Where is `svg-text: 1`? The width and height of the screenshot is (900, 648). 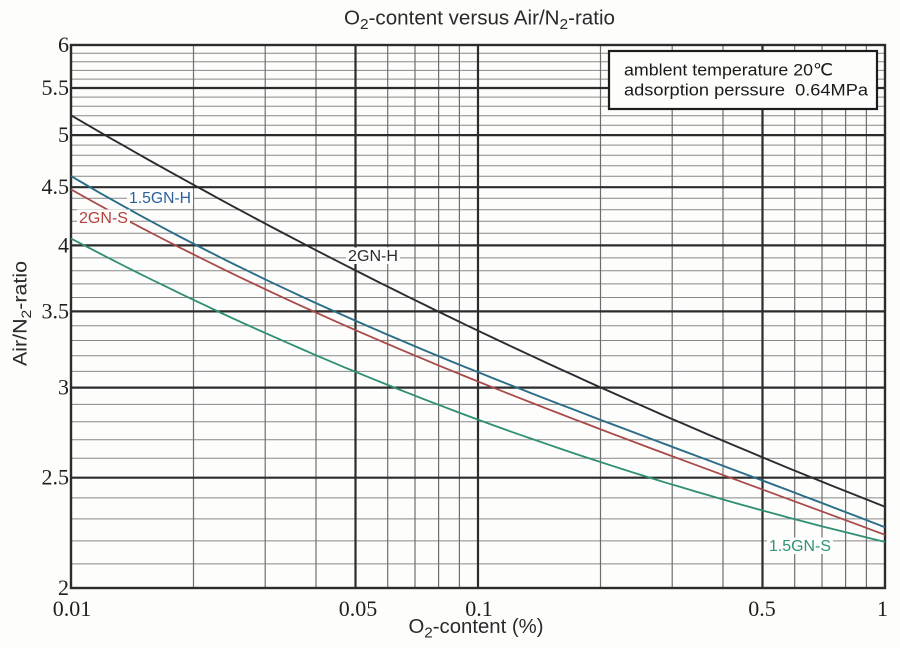 svg-text: 1 is located at coordinates (882, 608).